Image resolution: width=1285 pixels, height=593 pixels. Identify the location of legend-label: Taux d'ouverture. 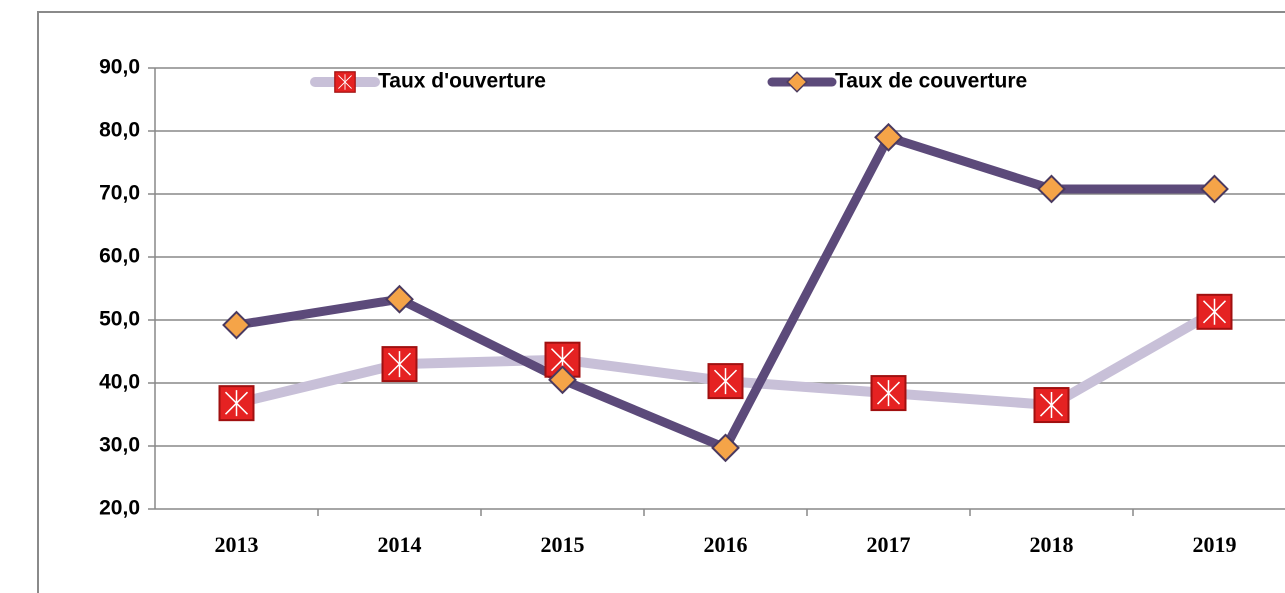
(462, 81).